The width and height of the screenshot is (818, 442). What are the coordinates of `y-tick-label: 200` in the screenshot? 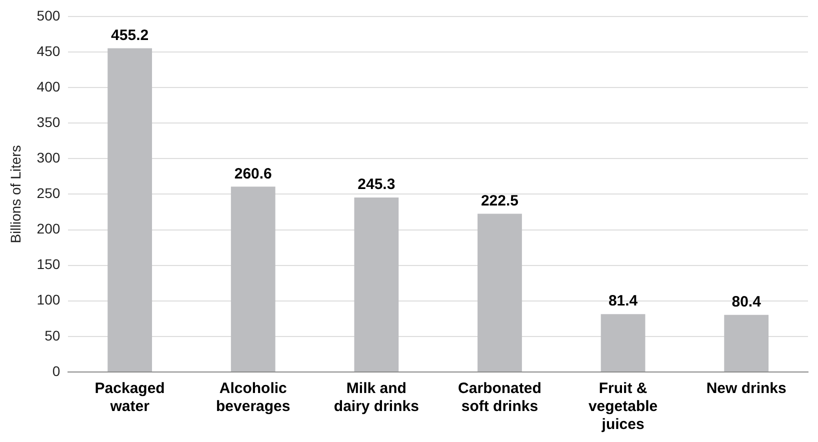 It's located at (48, 228).